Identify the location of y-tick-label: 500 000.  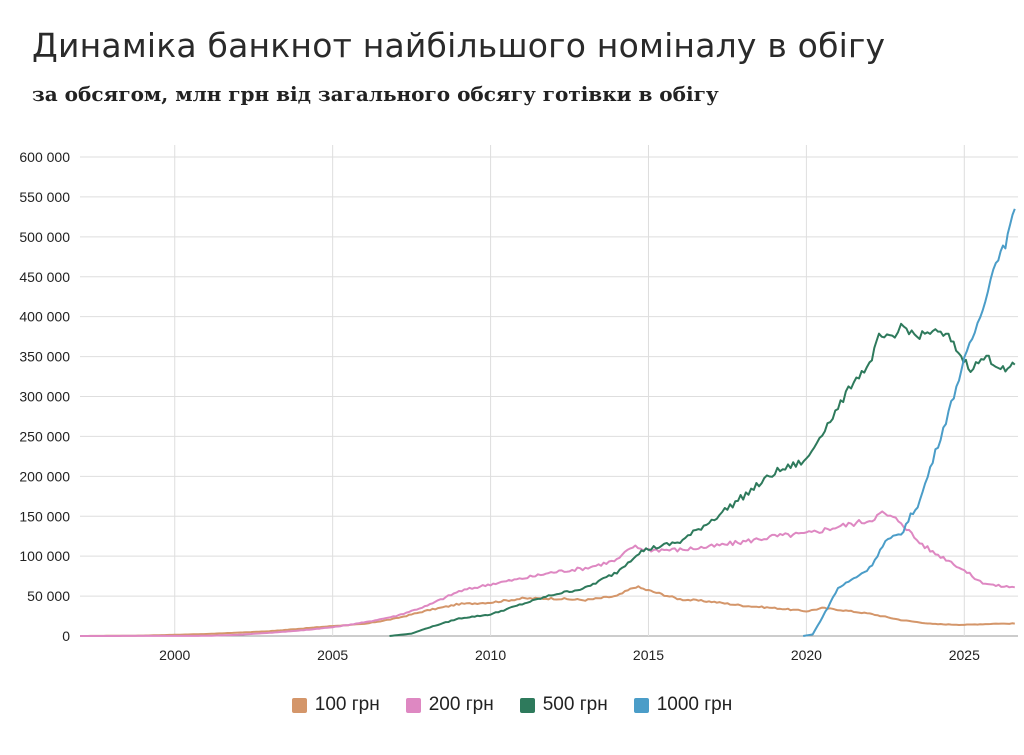
(44, 237).